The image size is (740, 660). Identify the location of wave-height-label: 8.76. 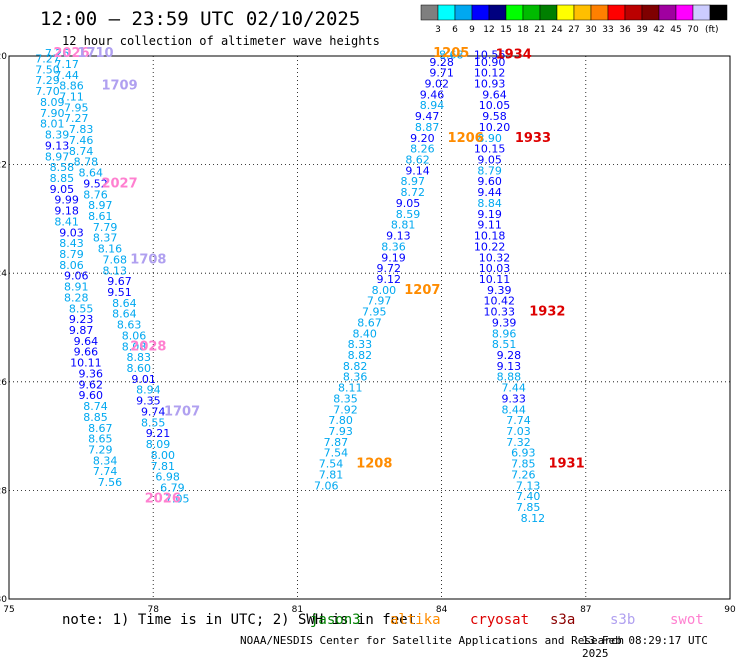
(95, 194).